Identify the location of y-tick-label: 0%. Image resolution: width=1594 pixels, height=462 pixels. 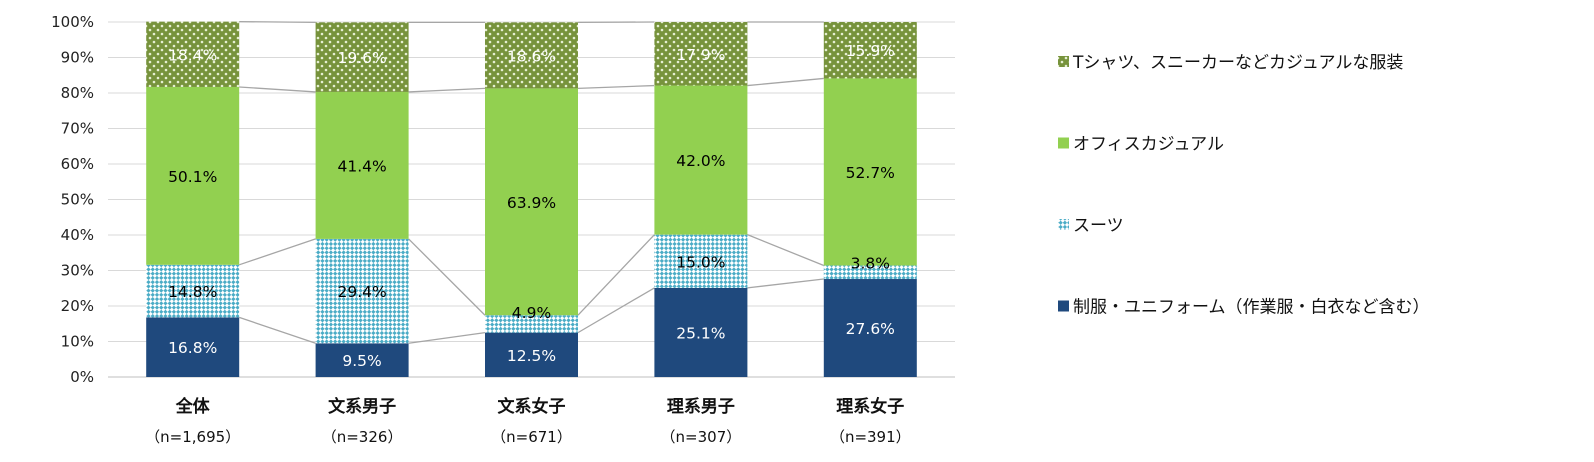
(82, 377).